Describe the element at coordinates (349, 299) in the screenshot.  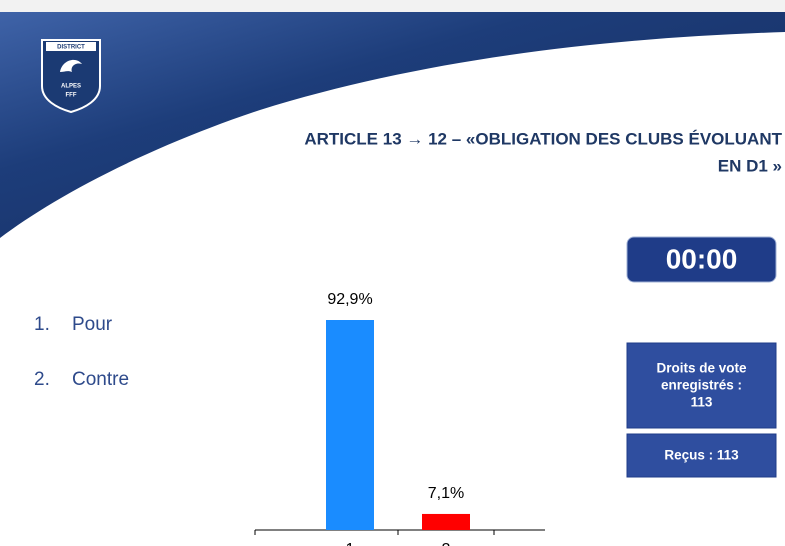
I see `data-label: 92,9%` at that location.